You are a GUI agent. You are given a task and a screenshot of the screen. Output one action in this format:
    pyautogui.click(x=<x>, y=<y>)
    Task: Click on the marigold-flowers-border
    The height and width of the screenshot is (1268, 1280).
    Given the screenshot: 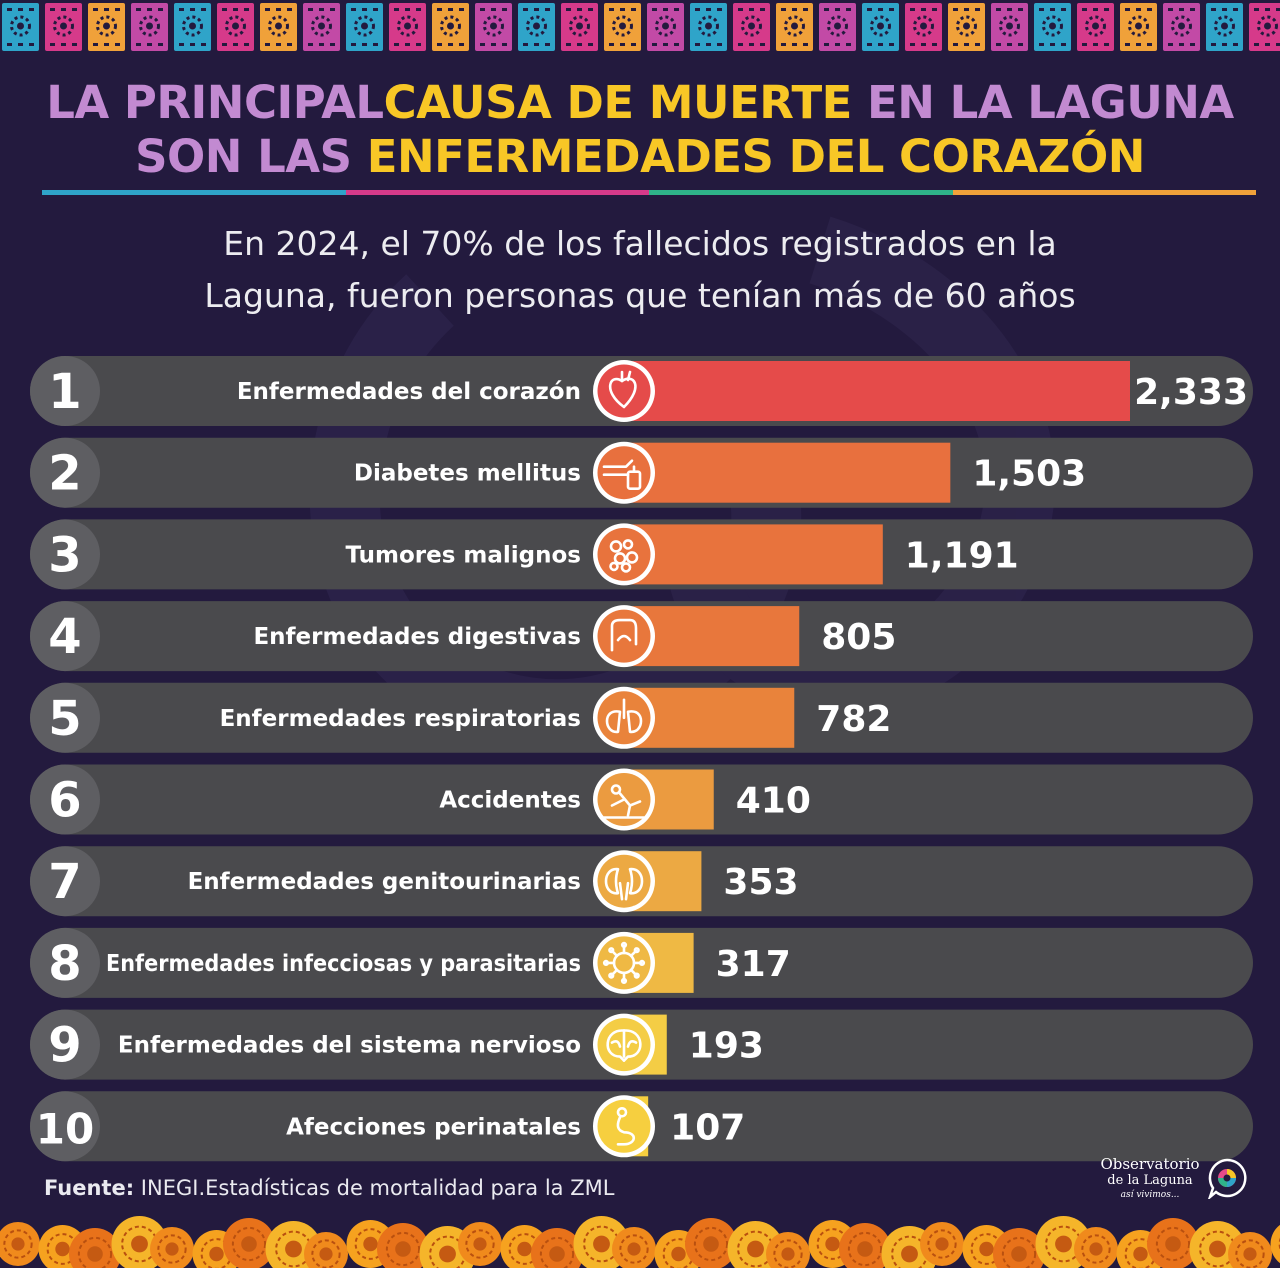 What is the action you would take?
    pyautogui.click(x=640, y=1242)
    